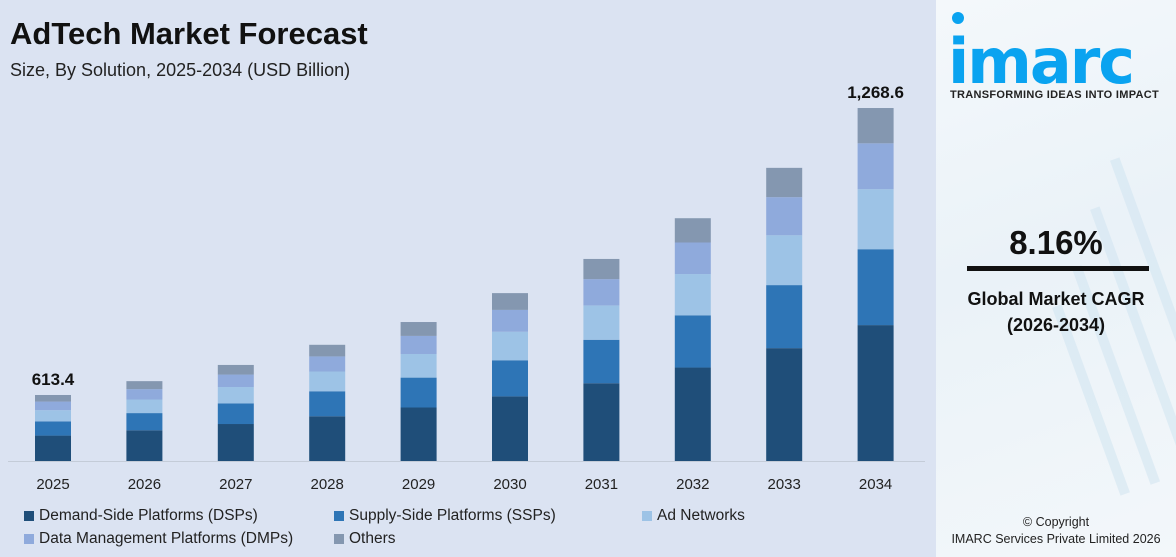 The height and width of the screenshot is (557, 1176). I want to click on imarc-logo: imarc, so click(1041, 50).